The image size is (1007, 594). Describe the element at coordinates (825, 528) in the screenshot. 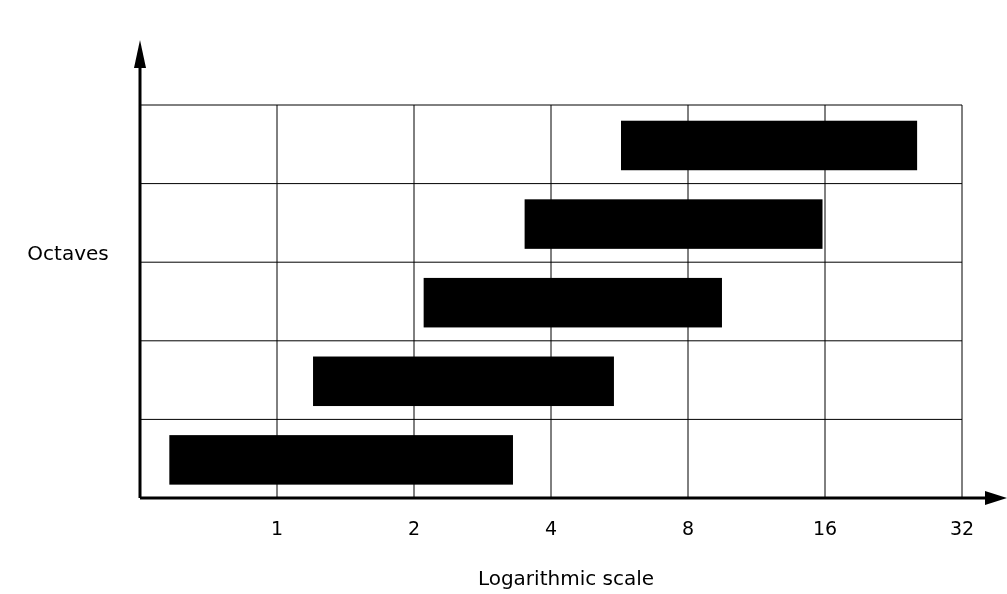

I see `x-tick-label: 16` at that location.